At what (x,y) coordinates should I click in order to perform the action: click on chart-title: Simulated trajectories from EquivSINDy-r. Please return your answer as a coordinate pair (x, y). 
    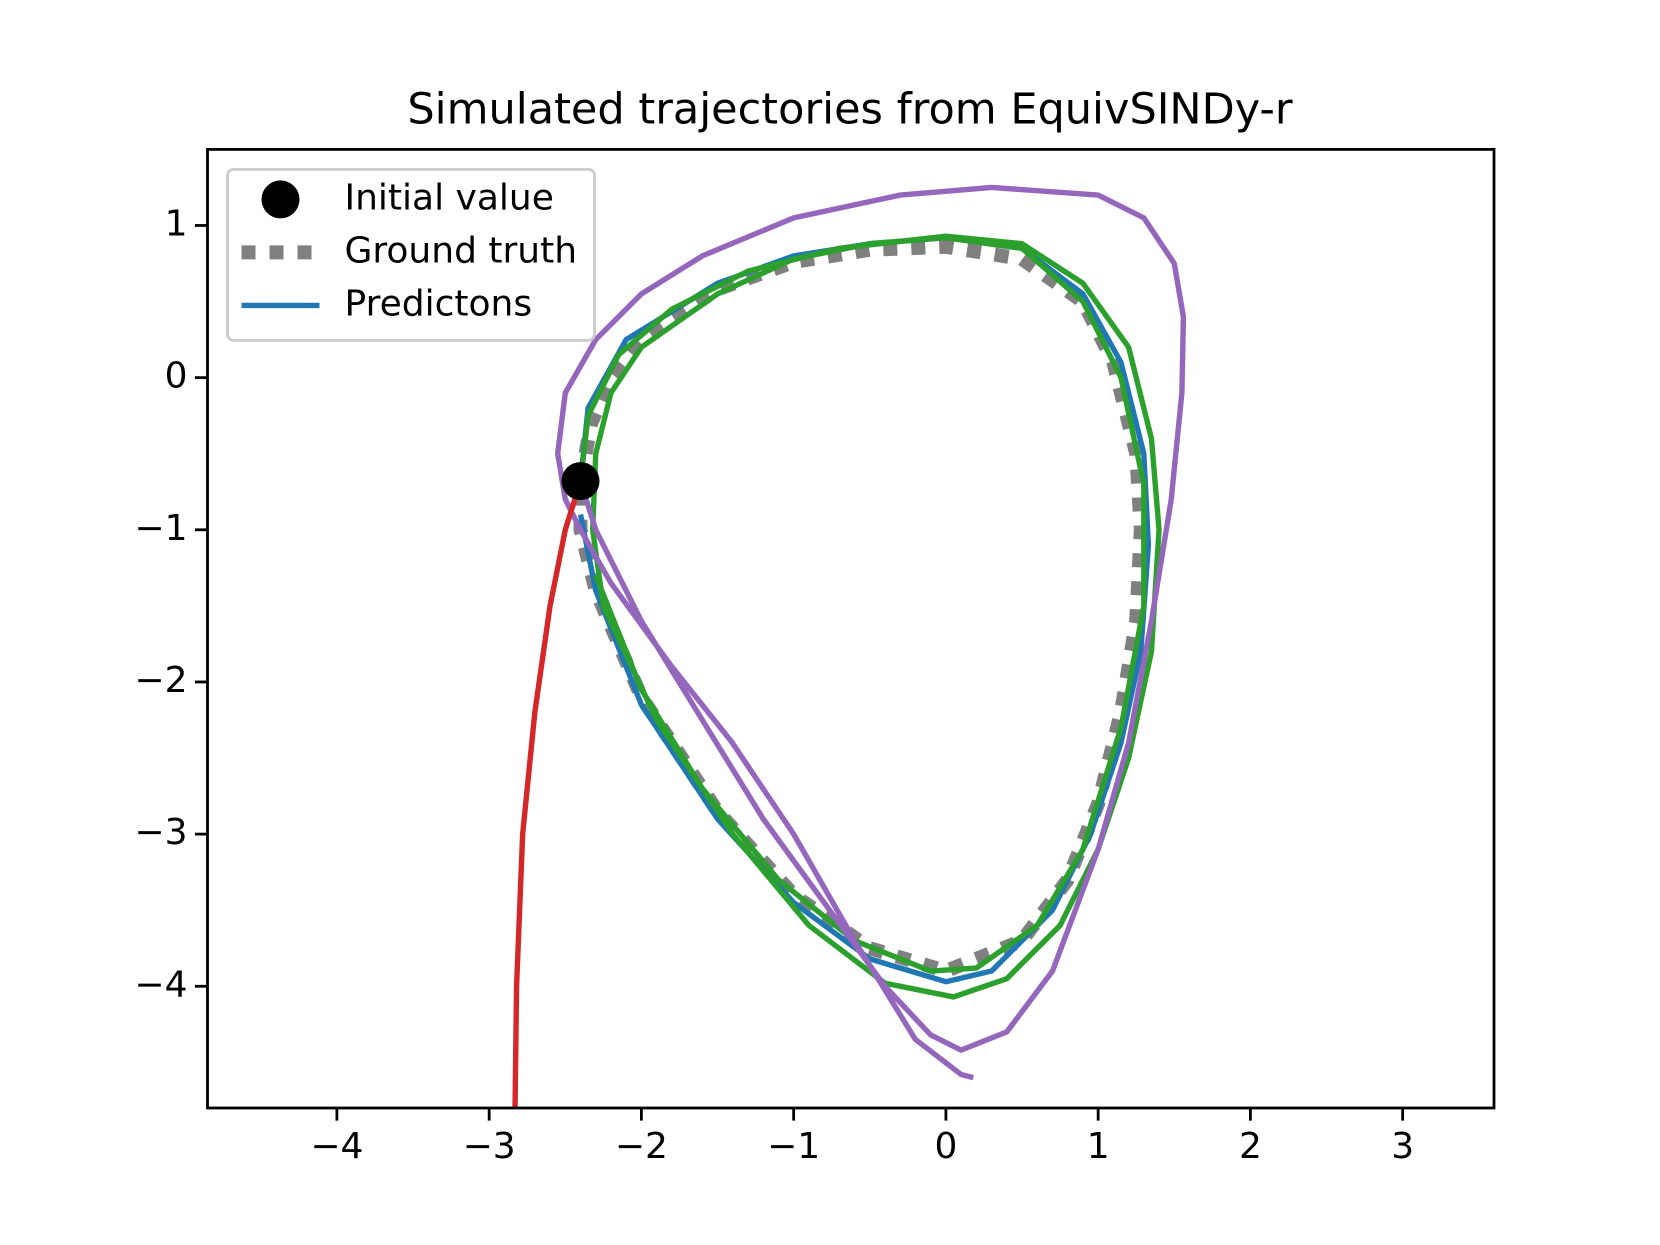
    Looking at the image, I should click on (850, 110).